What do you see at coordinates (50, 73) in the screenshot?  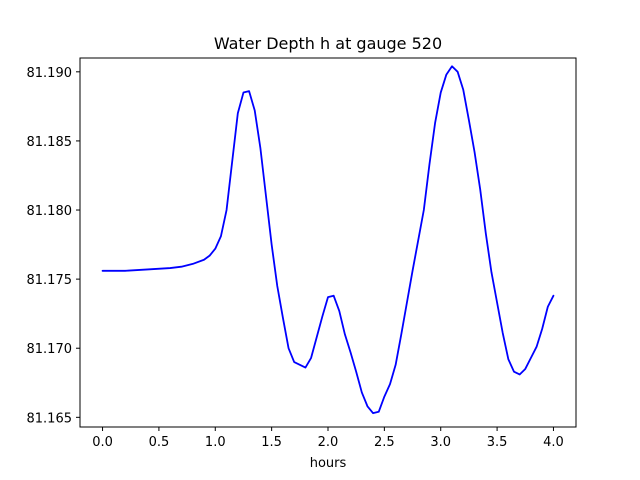 I see `y-tick-label: 81.190` at bounding box center [50, 73].